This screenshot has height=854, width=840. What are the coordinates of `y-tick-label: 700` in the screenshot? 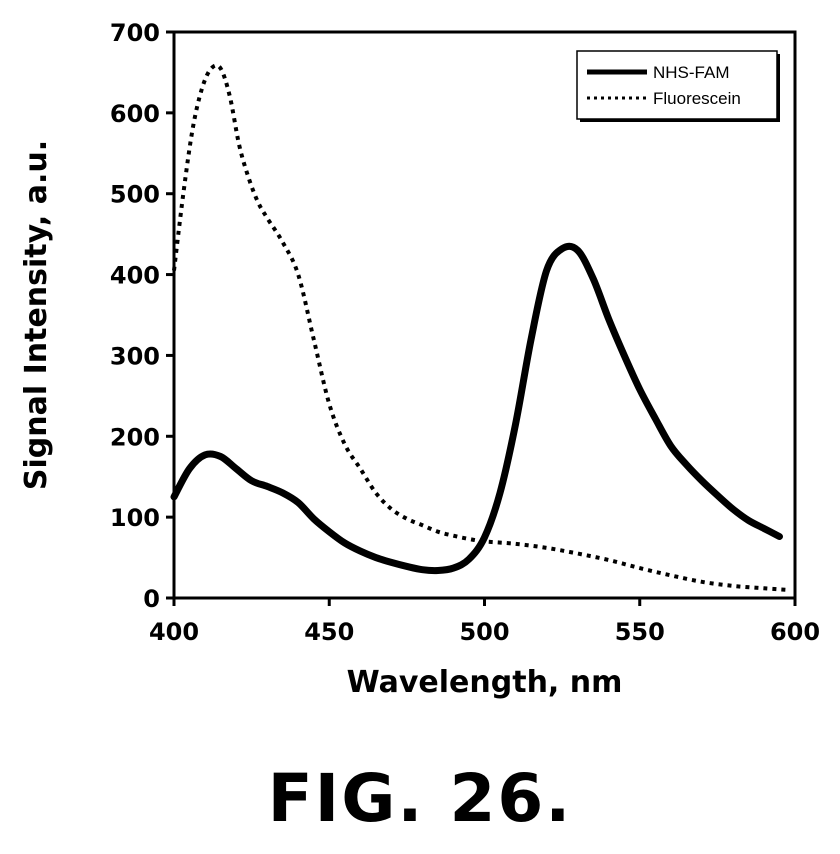 It's located at (135, 33).